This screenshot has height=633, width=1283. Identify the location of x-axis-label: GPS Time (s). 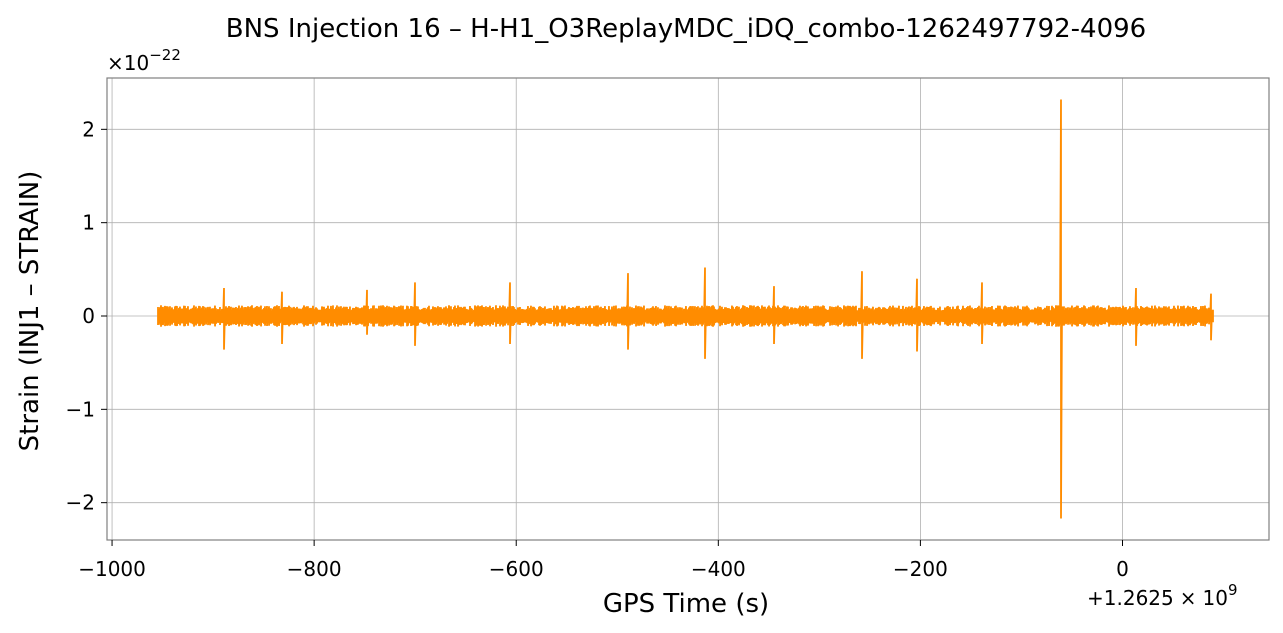
(686, 604).